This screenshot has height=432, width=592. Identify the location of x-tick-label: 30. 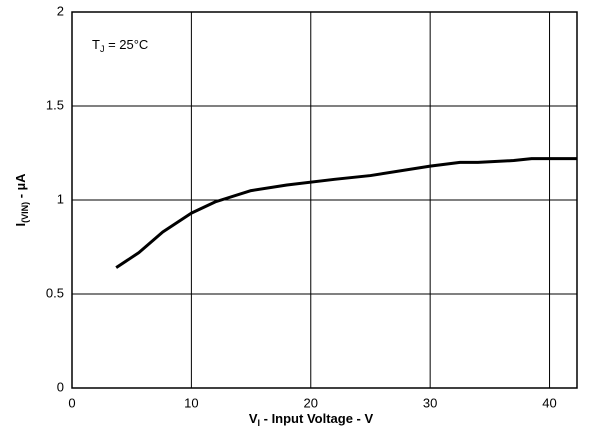
(430, 402).